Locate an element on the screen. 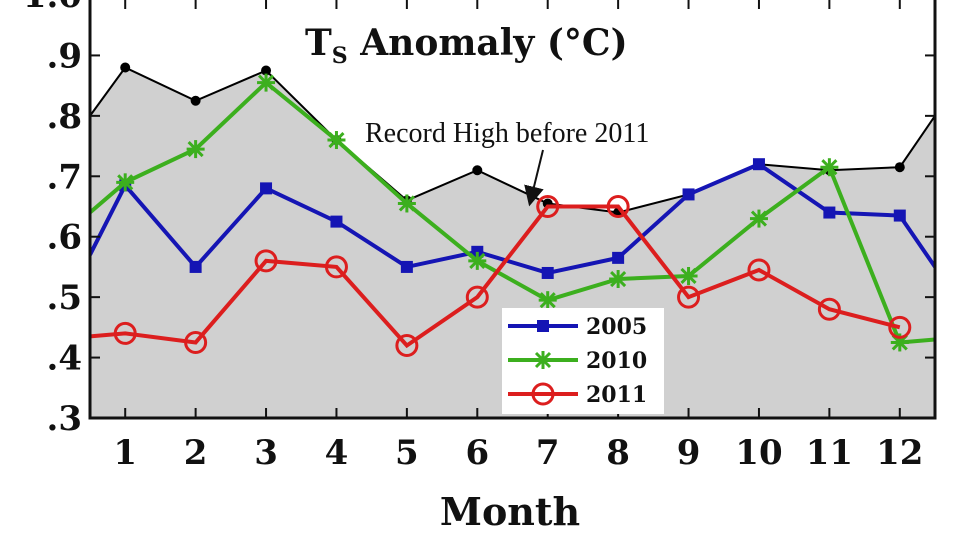  legend-label: 2010 is located at coordinates (616, 361).